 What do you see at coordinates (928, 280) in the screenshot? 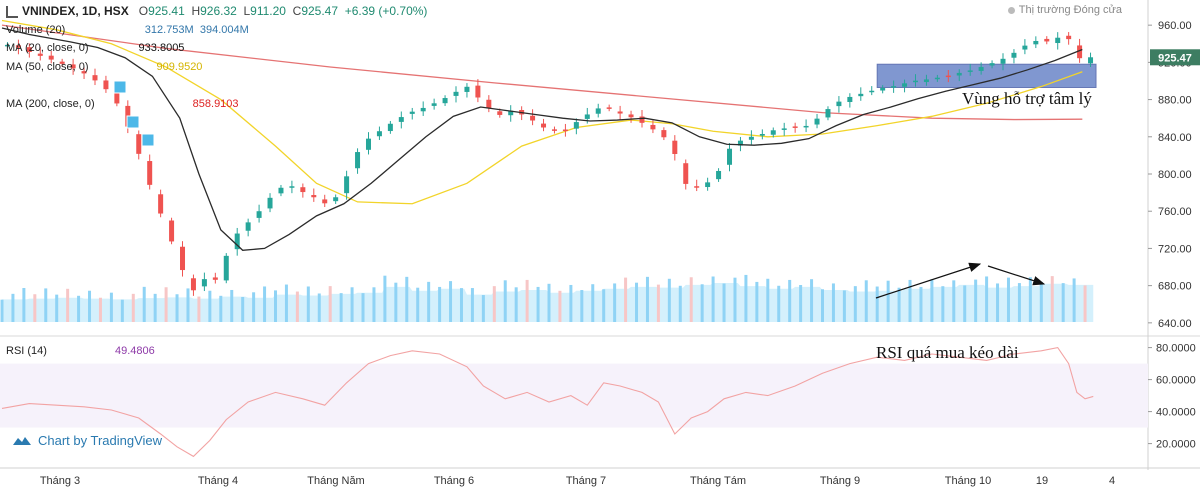
I see `trend-arrow-up` at bounding box center [928, 280].